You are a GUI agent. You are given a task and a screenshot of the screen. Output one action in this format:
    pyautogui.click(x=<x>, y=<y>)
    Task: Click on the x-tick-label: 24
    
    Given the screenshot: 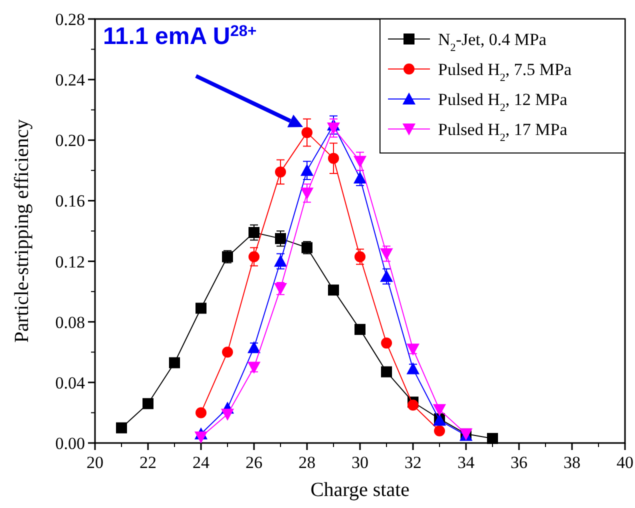 What is the action you would take?
    pyautogui.click(x=201, y=462)
    